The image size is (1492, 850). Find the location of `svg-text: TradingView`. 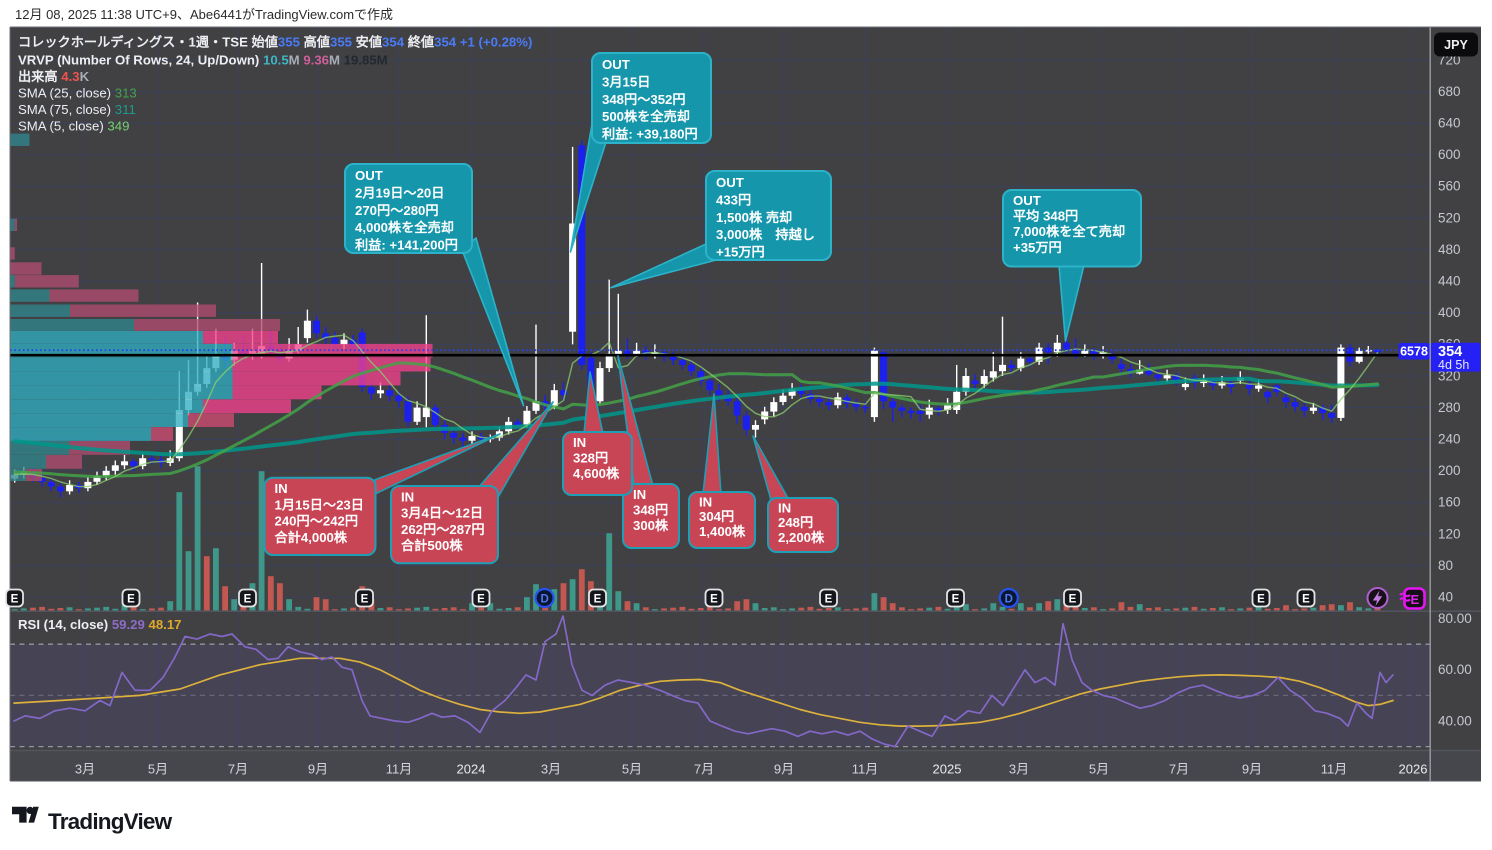

svg-text: TradingView is located at coordinates (110, 821).